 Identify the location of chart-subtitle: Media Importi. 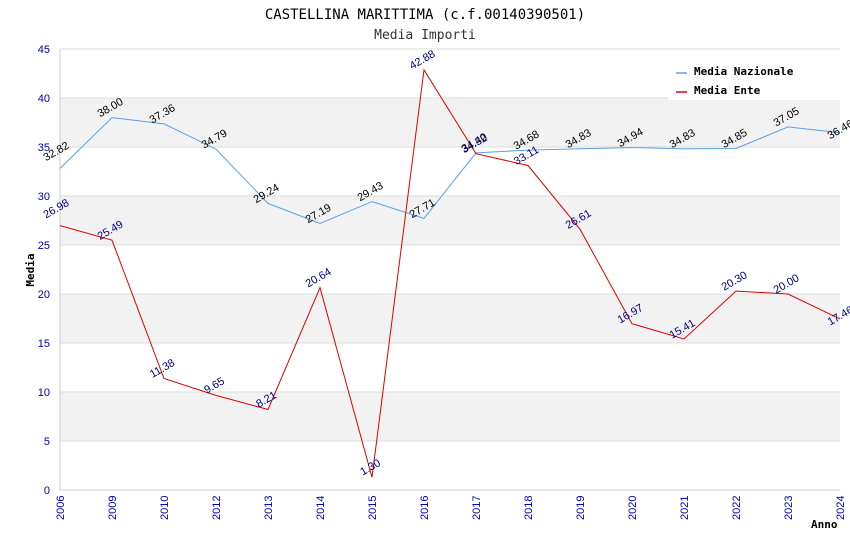
(425, 35).